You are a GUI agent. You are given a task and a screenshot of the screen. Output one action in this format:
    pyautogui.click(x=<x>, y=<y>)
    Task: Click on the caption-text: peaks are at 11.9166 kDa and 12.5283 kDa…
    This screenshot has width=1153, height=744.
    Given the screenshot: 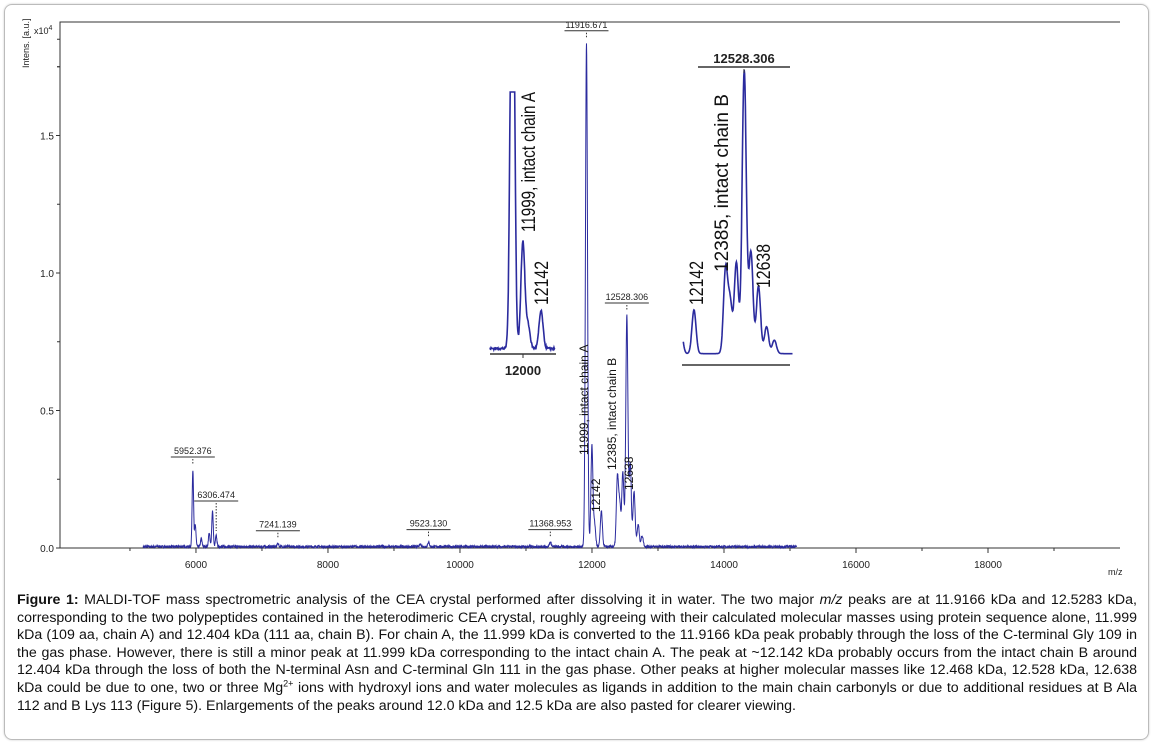 What is the action you would take?
    pyautogui.click(x=577, y=644)
    